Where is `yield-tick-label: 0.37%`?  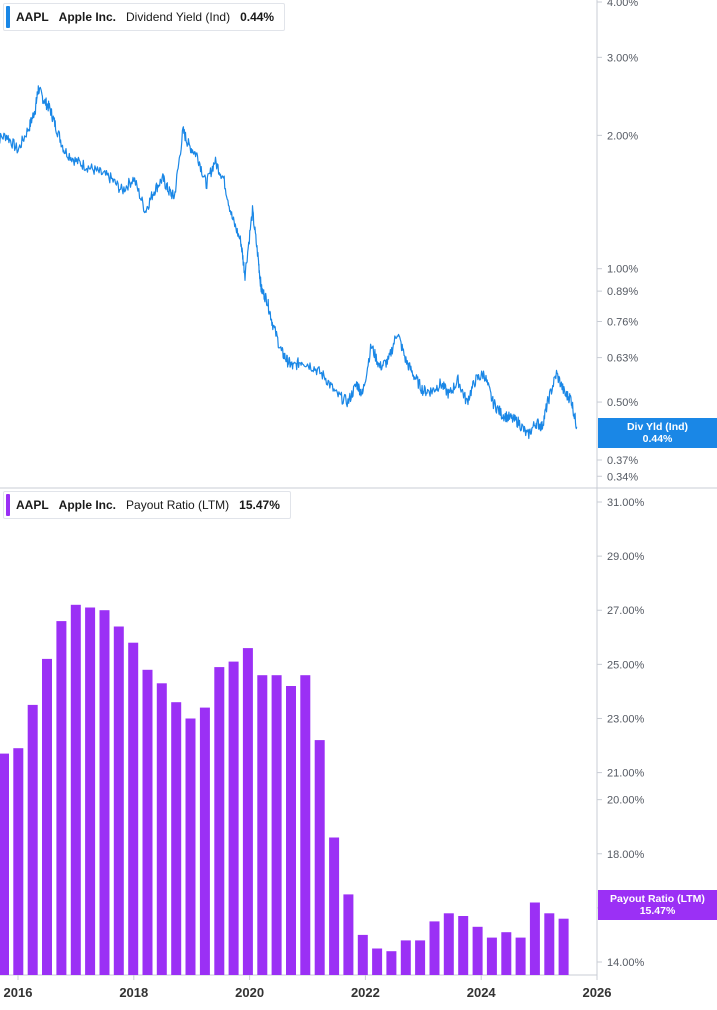
yield-tick-label: 0.37% is located at coordinates (622, 461).